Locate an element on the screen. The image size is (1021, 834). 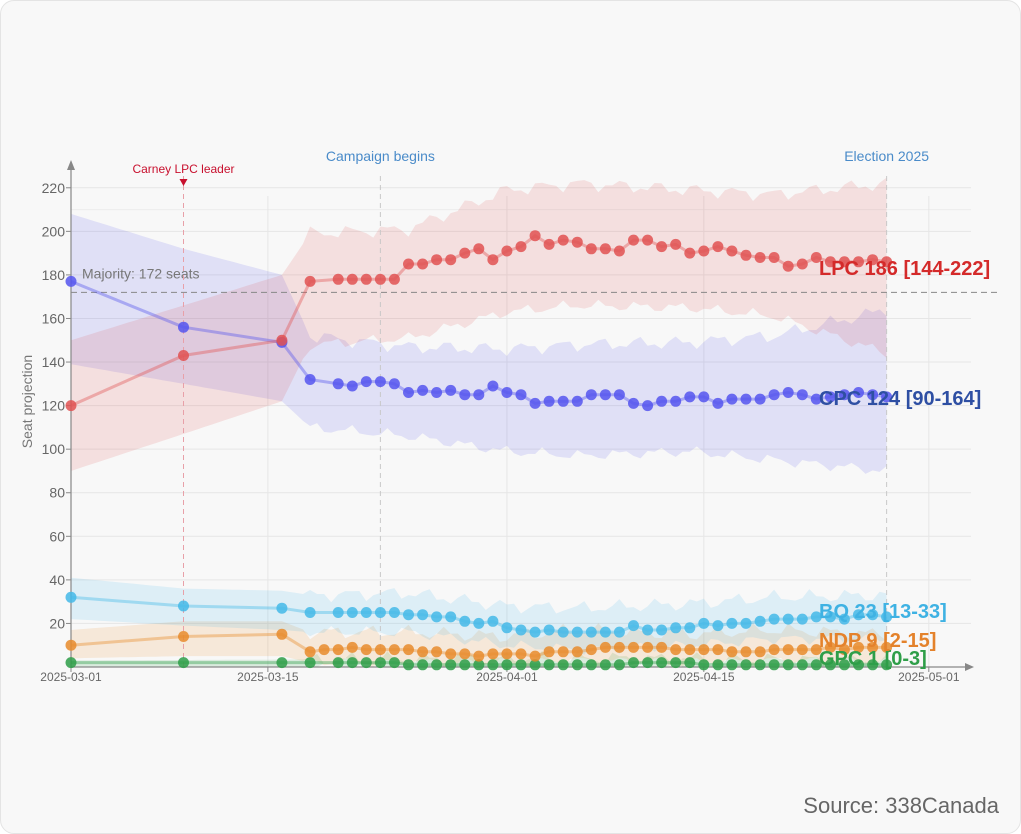
x-axis-arrow is located at coordinates (969, 667).